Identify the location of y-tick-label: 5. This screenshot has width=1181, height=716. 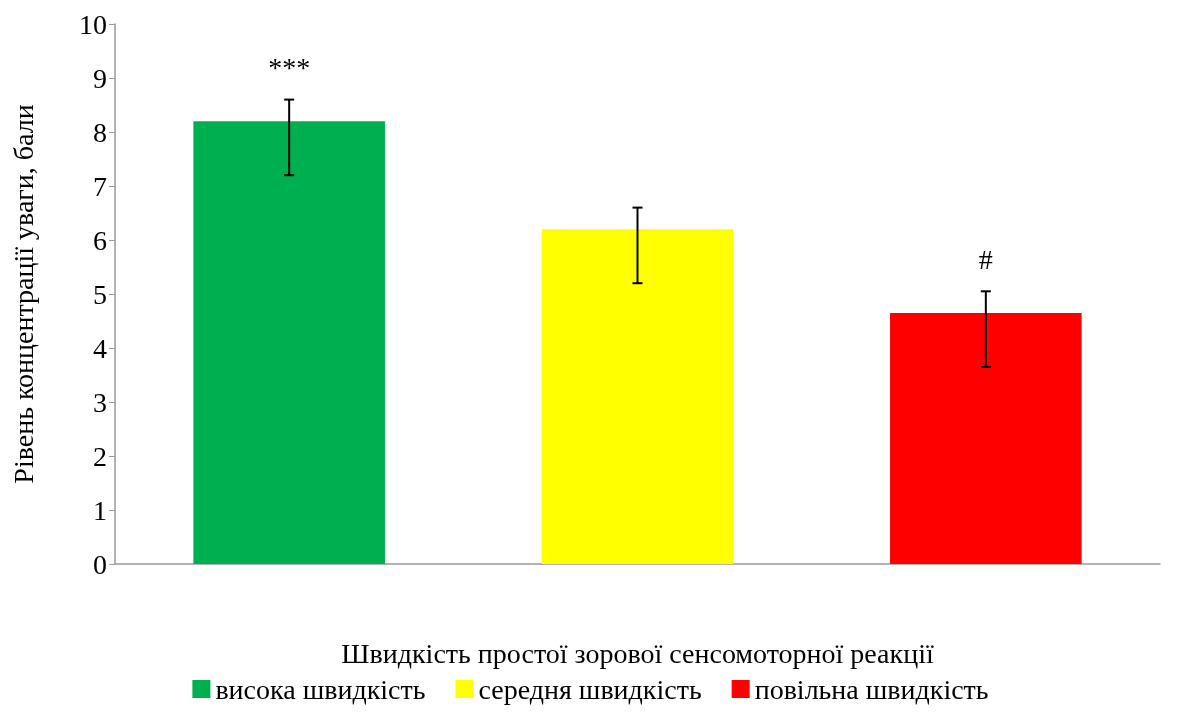
(100, 294).